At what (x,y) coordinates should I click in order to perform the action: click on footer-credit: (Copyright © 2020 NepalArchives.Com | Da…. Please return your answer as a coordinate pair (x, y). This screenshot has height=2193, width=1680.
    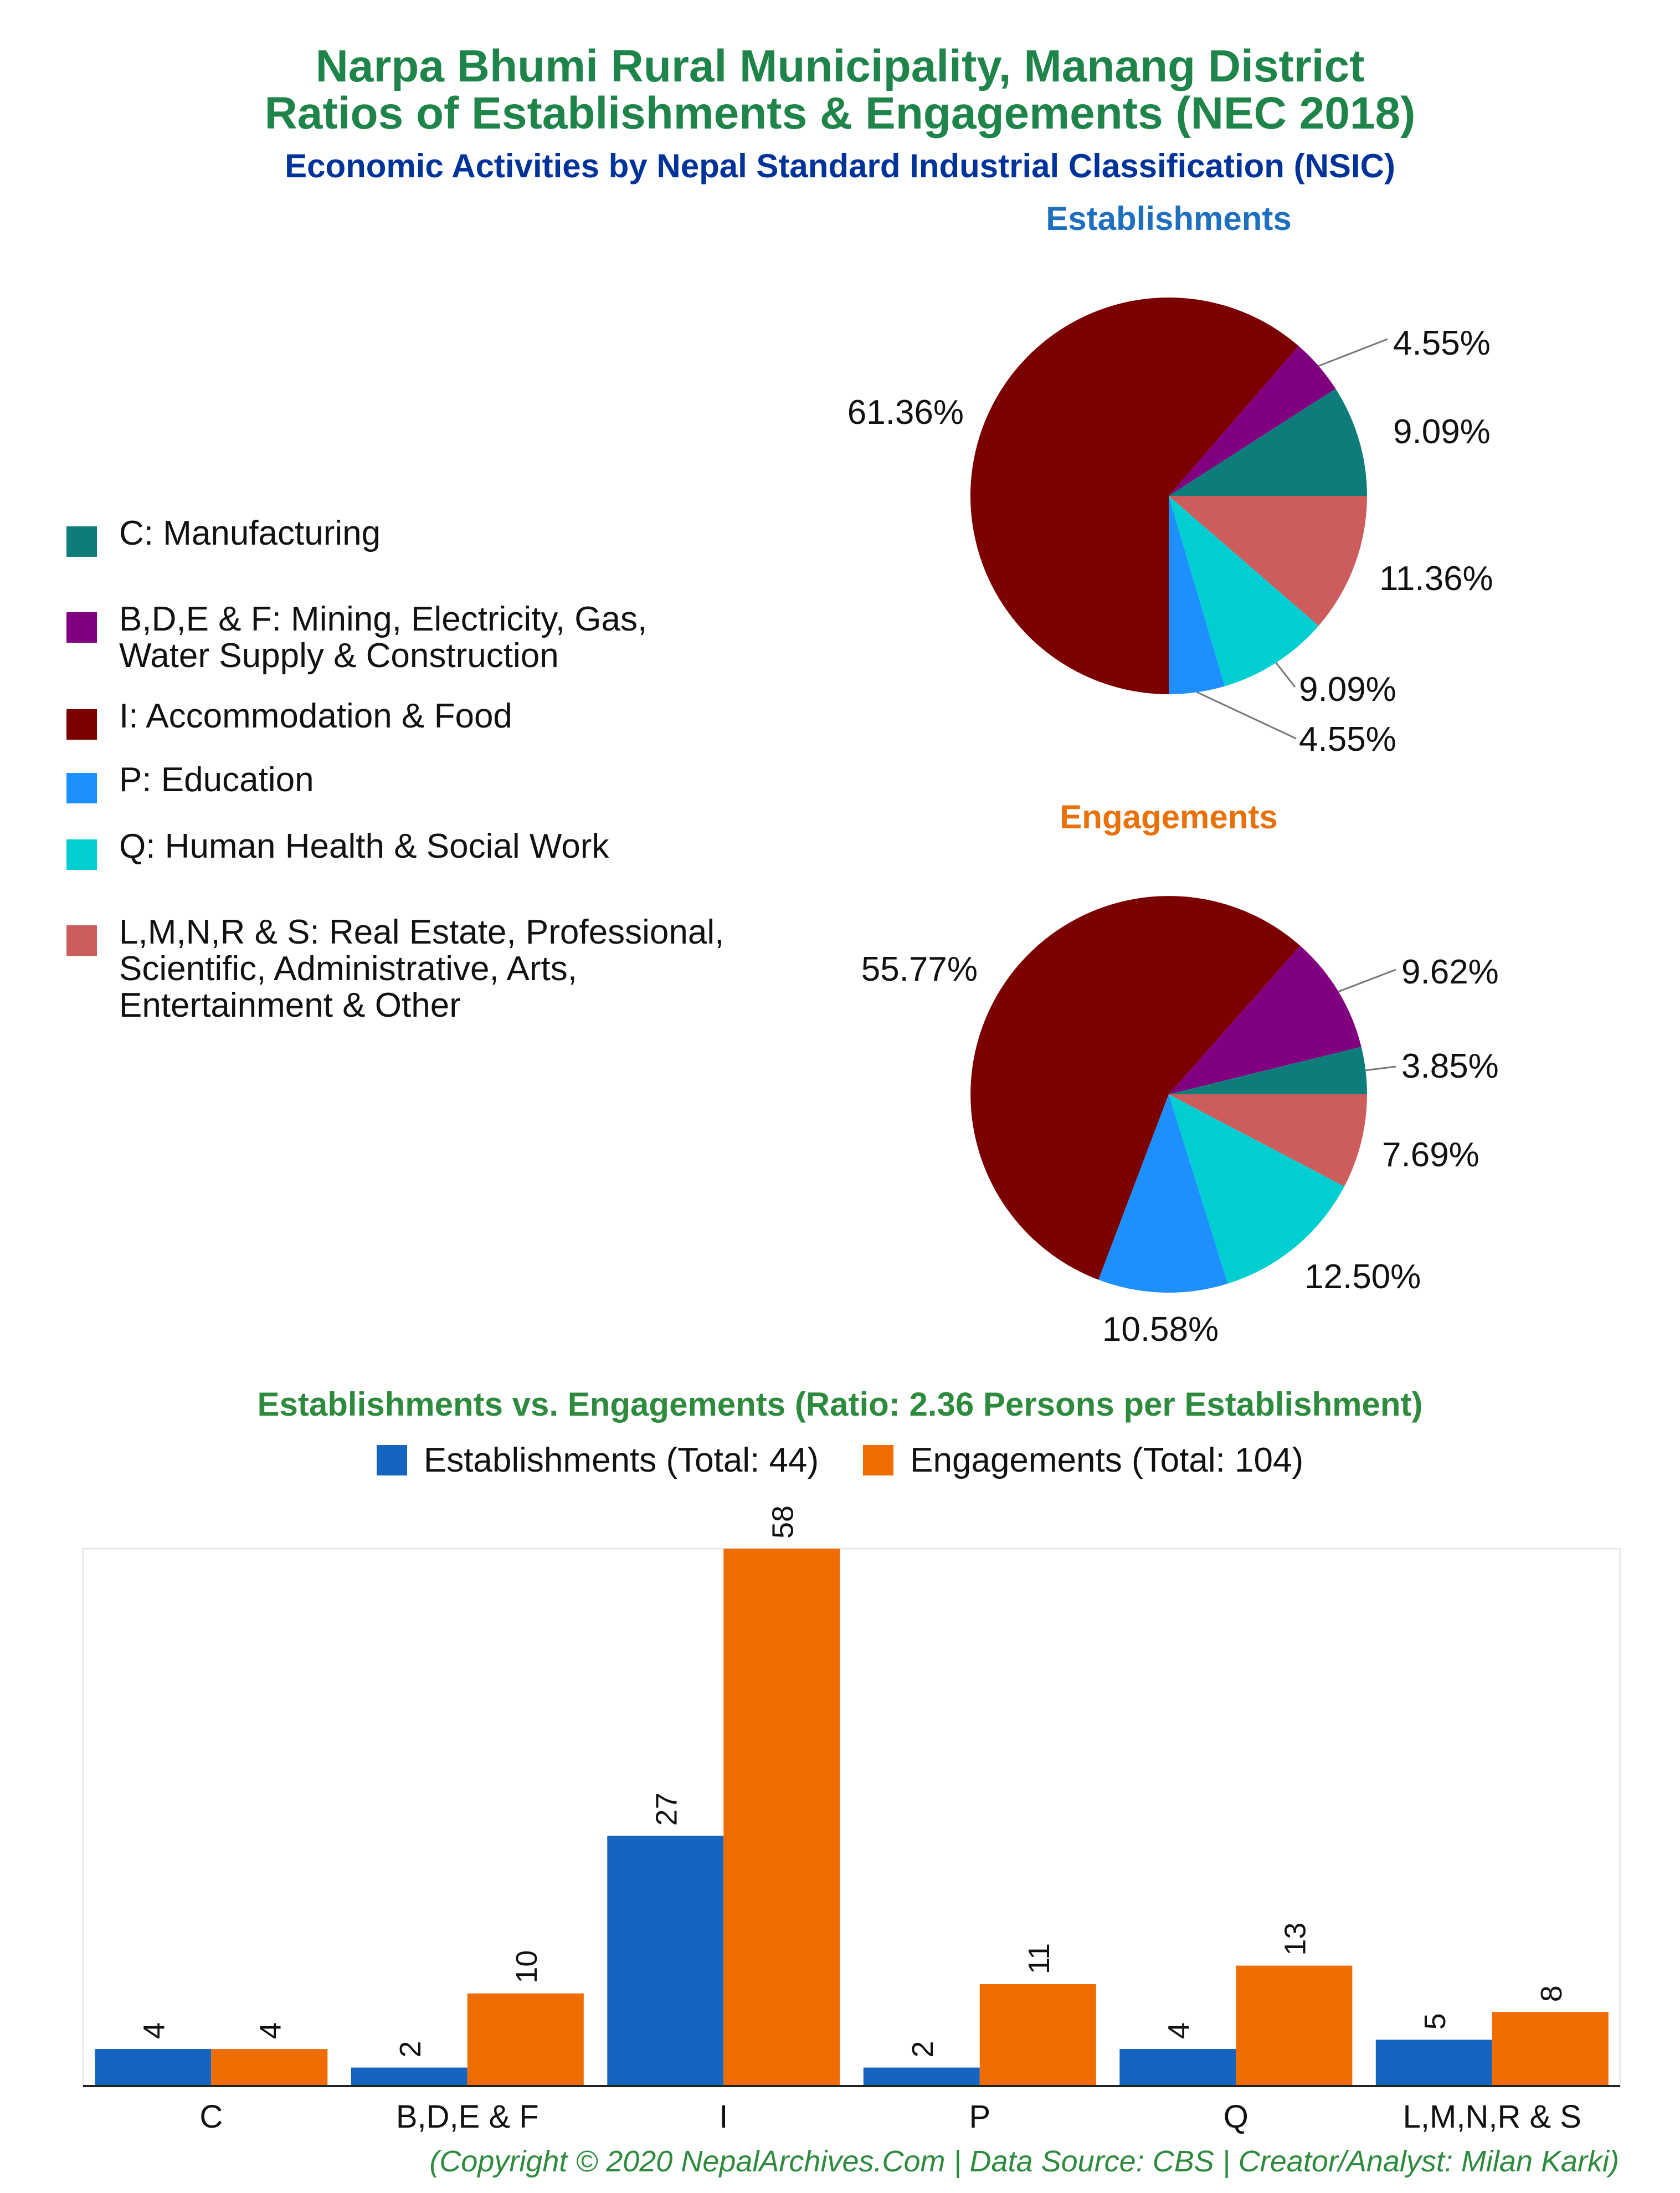
    Looking at the image, I should click on (1024, 2161).